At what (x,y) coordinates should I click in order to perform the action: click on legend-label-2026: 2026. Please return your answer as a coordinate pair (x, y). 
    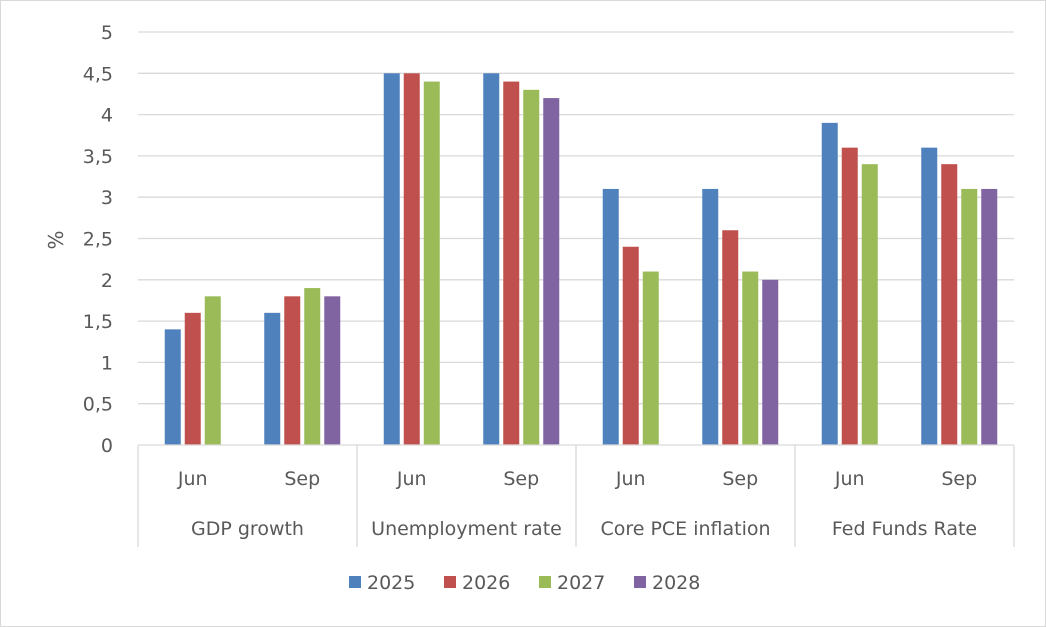
    Looking at the image, I should click on (486, 583).